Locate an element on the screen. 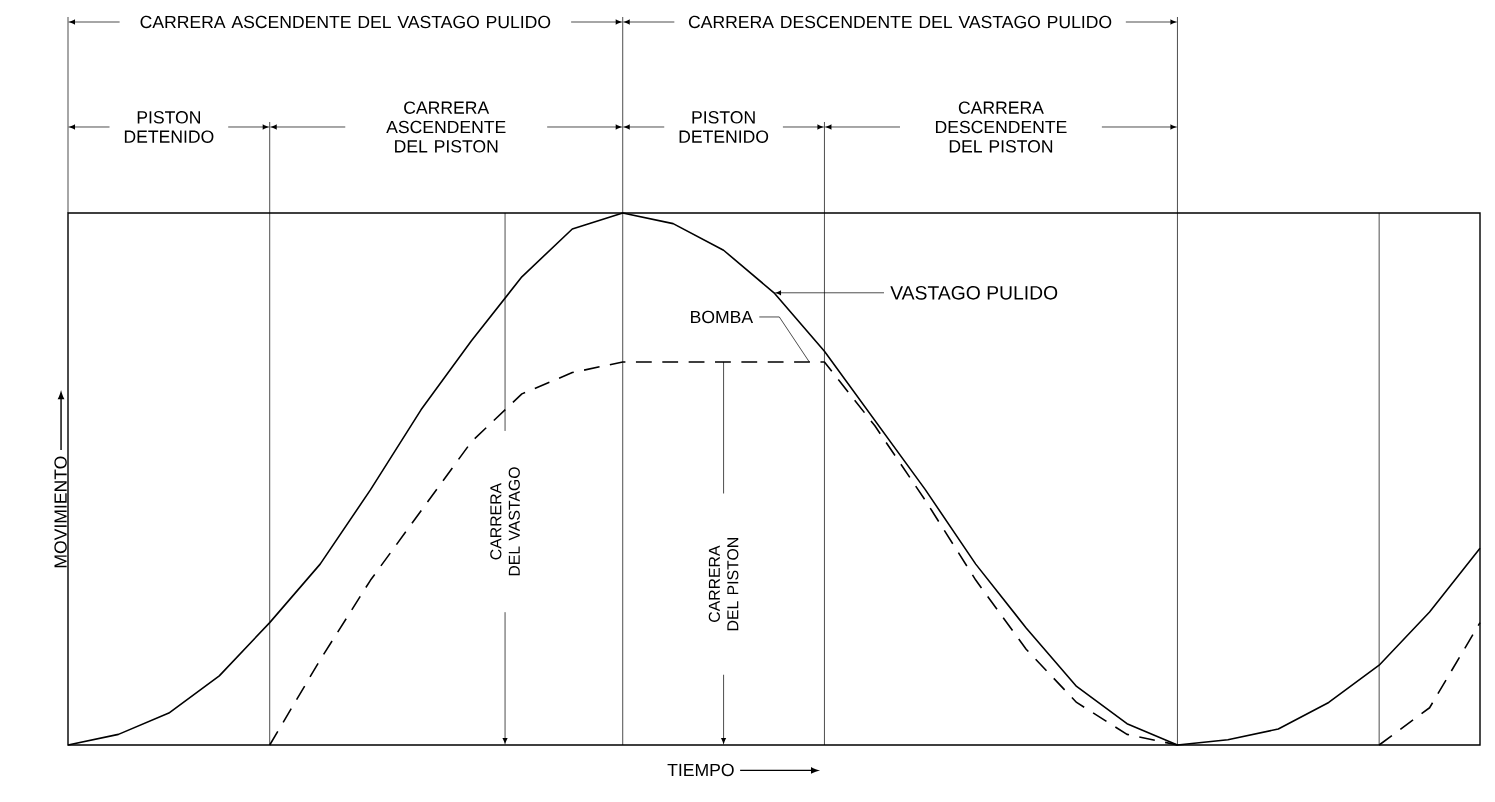  text: VASTAGO PULIDO is located at coordinates (974, 292).